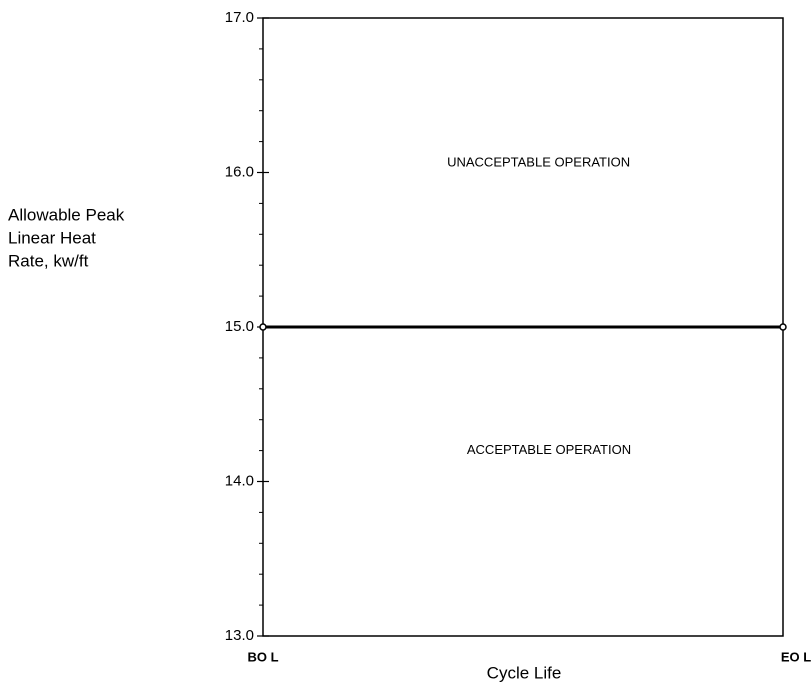  What do you see at coordinates (66, 214) in the screenshot?
I see `y-axis-label: Allowable Peak` at bounding box center [66, 214].